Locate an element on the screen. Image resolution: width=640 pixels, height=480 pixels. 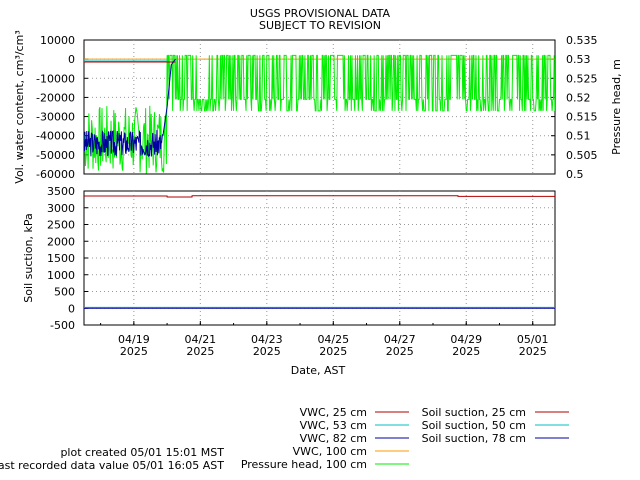
legend-label: VWC, 82 cm is located at coordinates (333, 438).